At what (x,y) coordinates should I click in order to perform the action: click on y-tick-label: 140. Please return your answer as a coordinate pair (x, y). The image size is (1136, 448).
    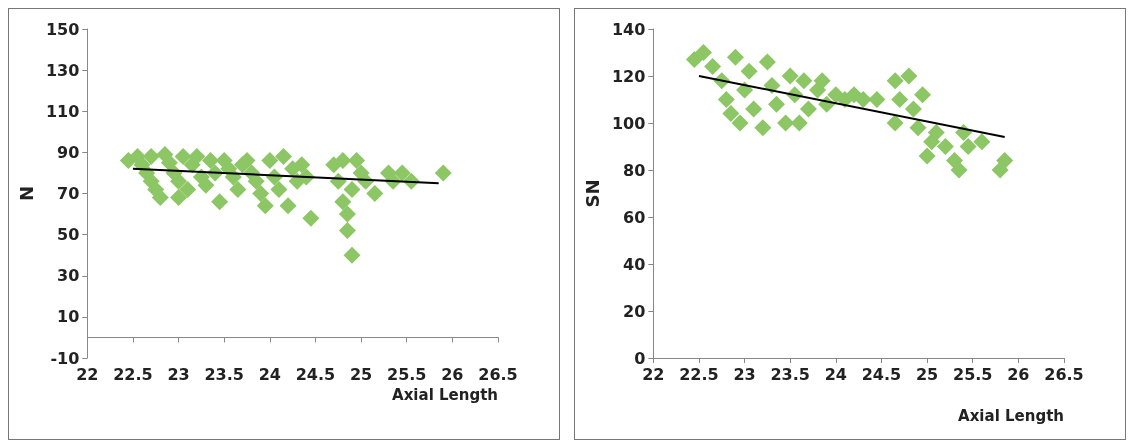
    Looking at the image, I should click on (628, 29).